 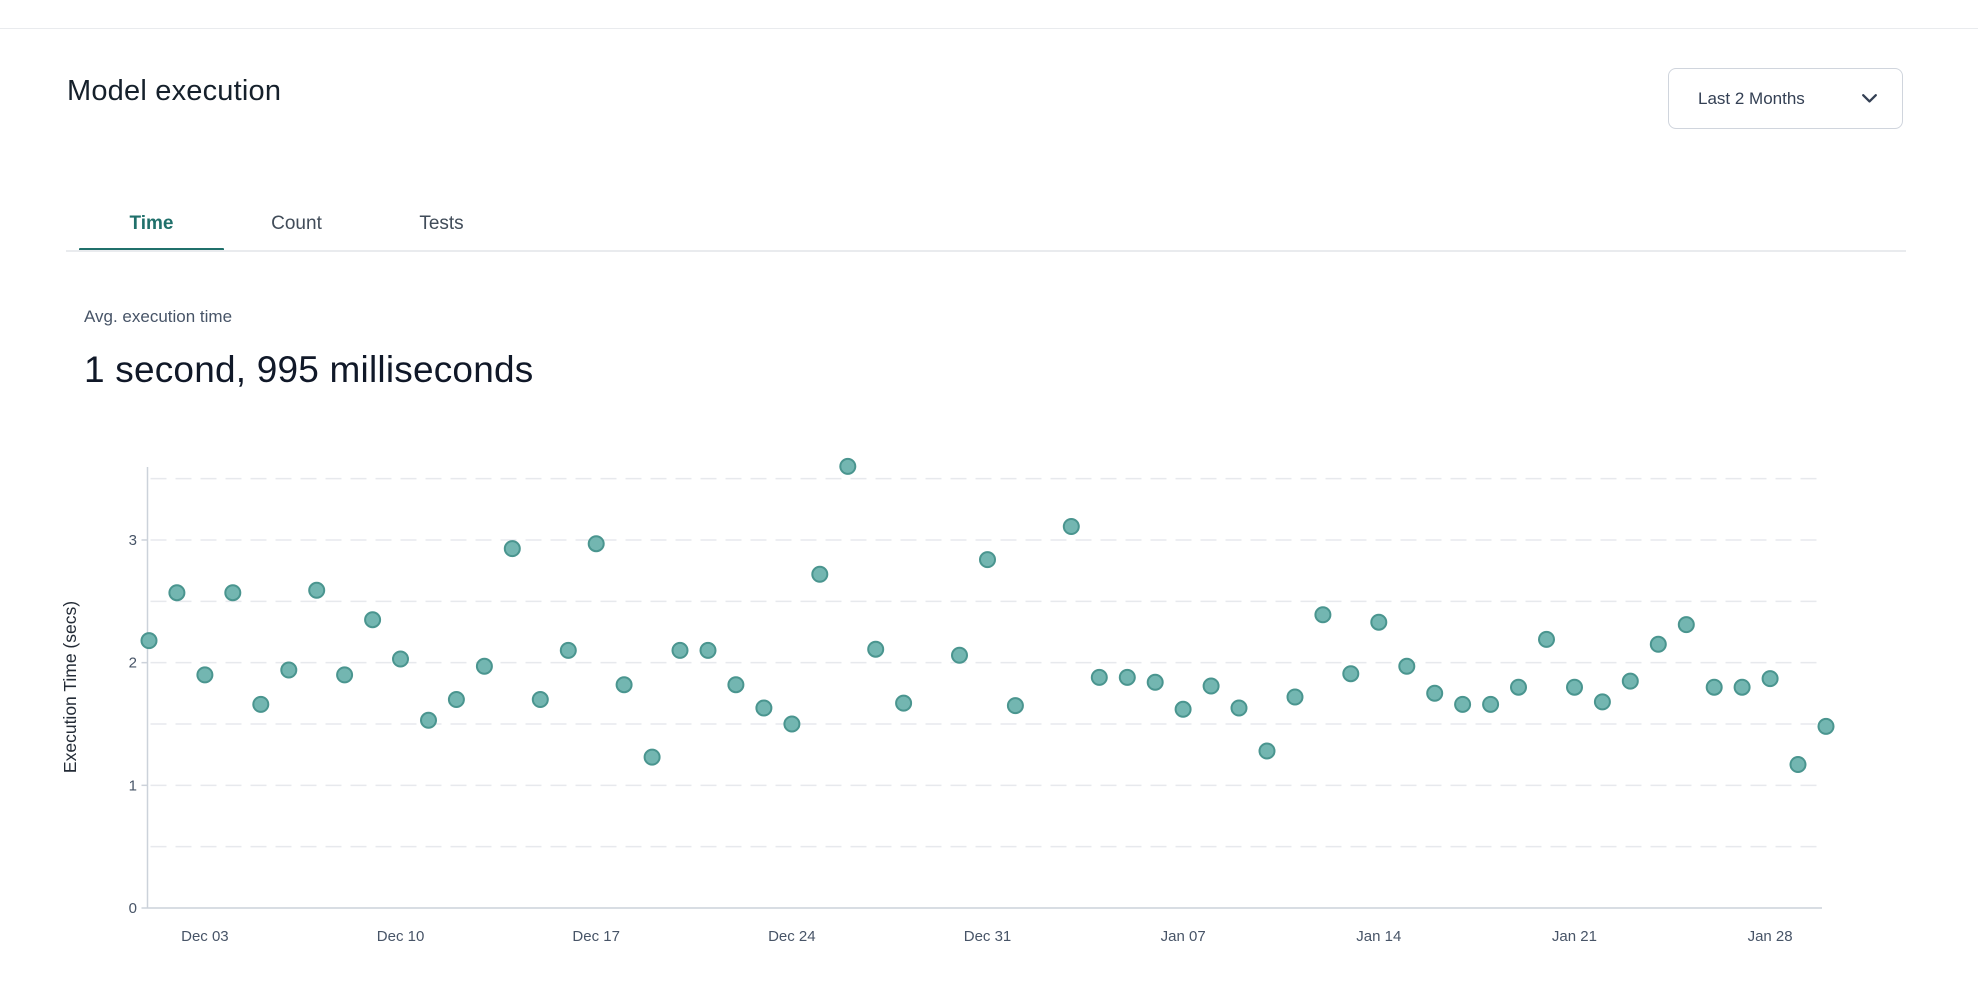 I want to click on x-tick-label: Dec 17, so click(x=596, y=936).